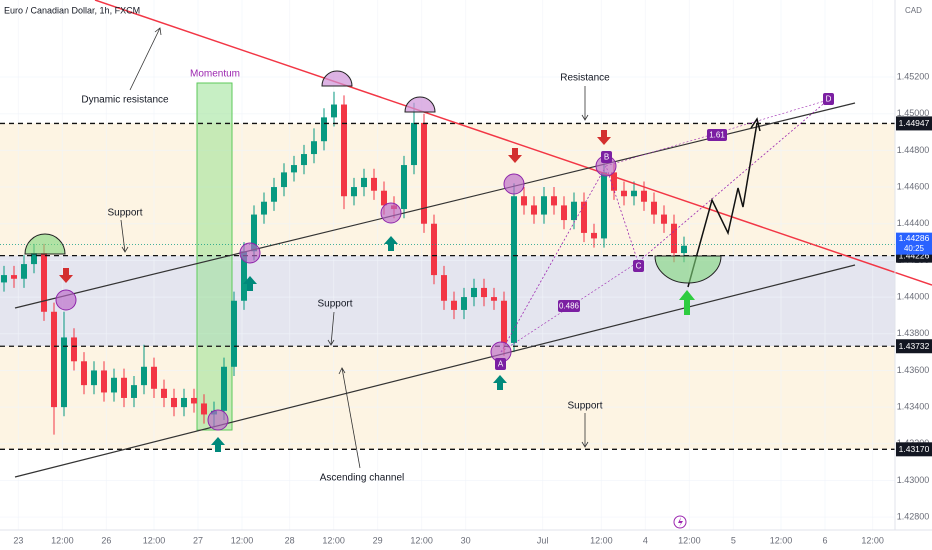  I want to click on point-label: C, so click(639, 266).